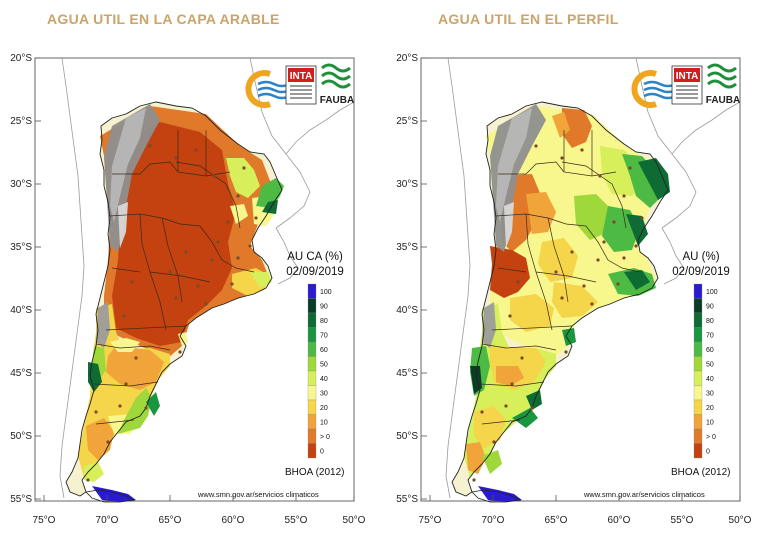 This screenshot has width=773, height=543. I want to click on inta-logo-text: INTA, so click(687, 76).